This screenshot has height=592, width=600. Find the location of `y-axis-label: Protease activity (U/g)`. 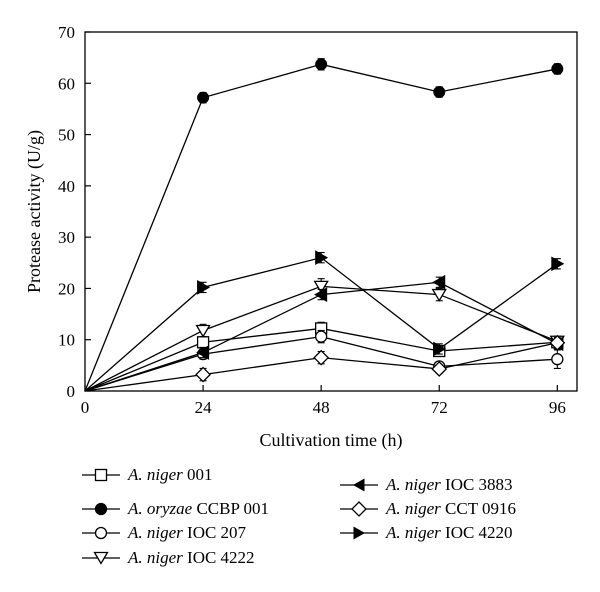

y-axis-label: Protease activity (U/g) is located at coordinates (34, 211).